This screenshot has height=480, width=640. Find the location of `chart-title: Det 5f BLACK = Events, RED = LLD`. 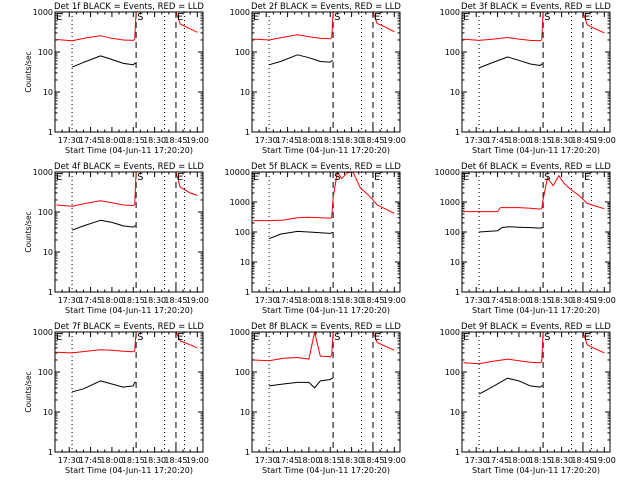

chart-title: Det 5f BLACK = Events, RED = LLD is located at coordinates (326, 167).